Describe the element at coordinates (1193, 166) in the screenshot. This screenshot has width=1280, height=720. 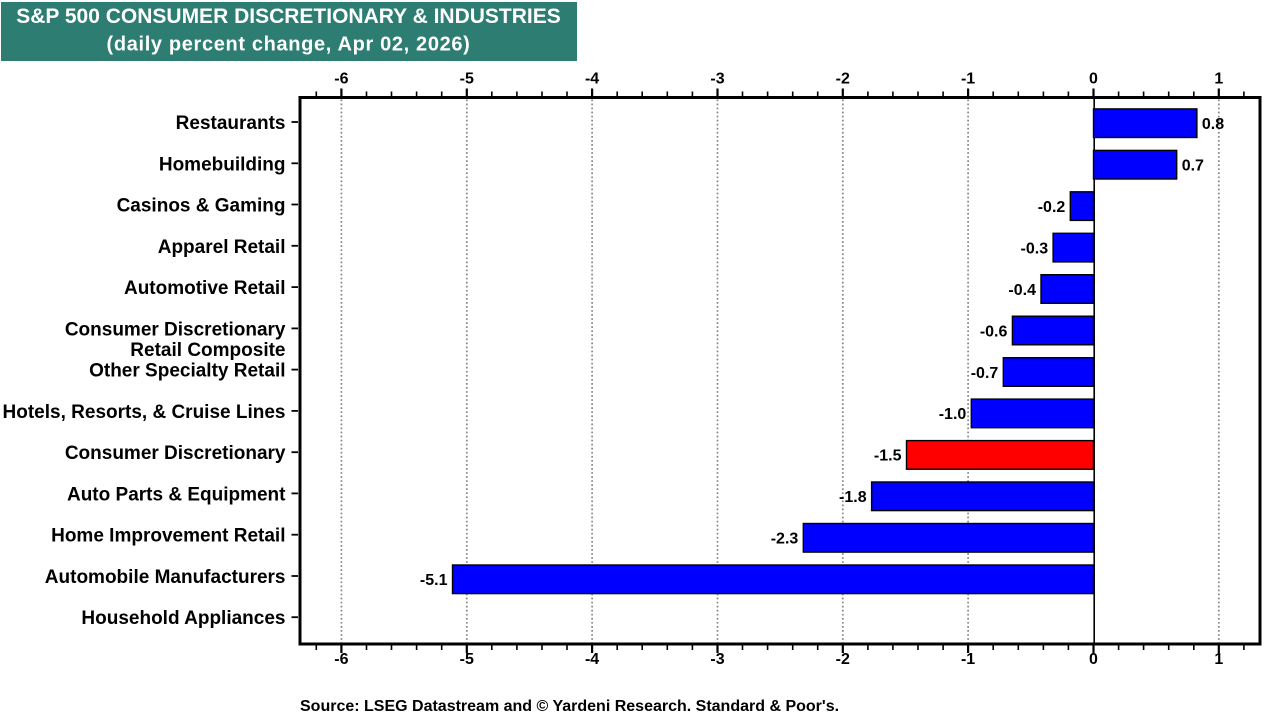
I see `svg-text: 0.7` at that location.